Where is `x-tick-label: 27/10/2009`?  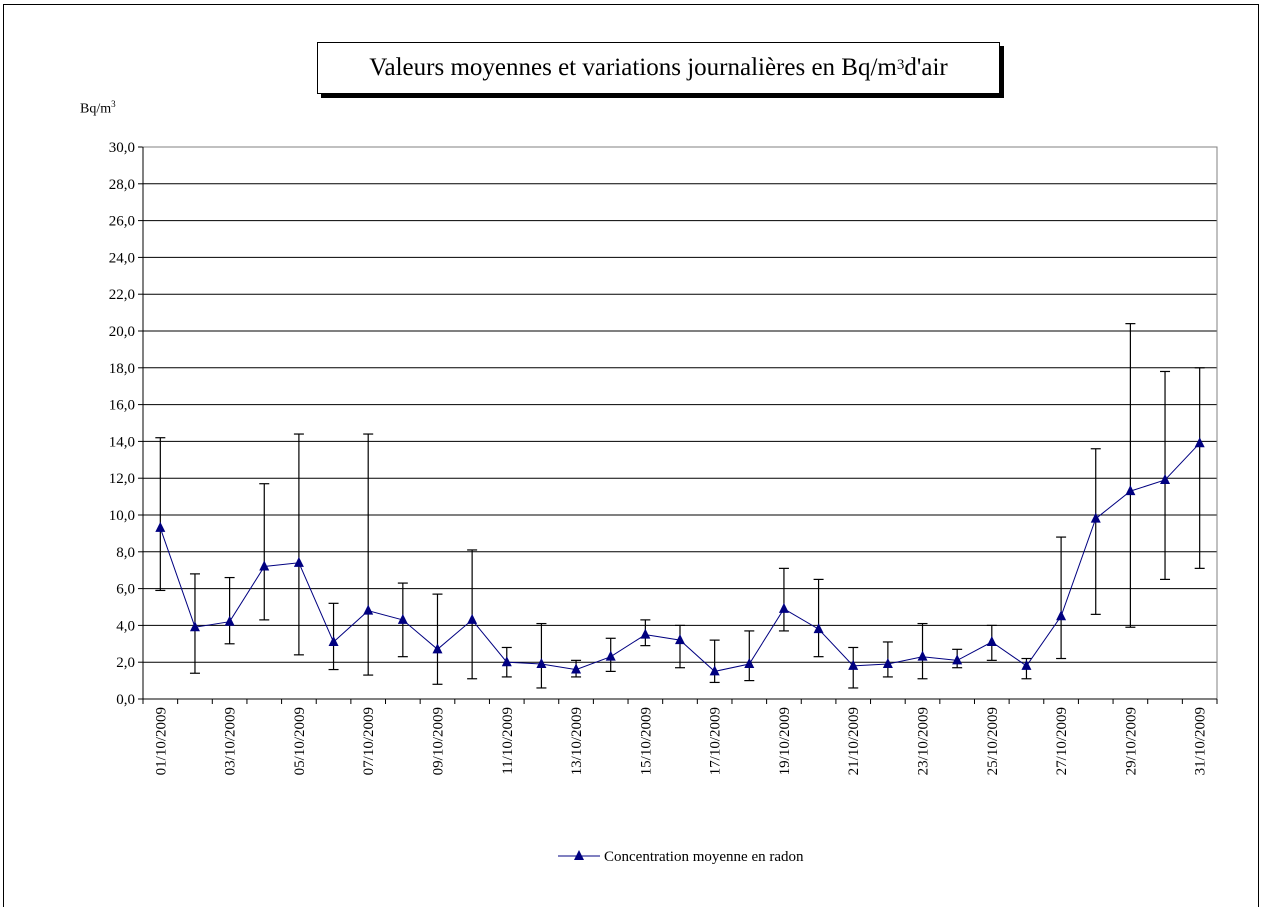
x-tick-label: 27/10/2009 is located at coordinates (1062, 741).